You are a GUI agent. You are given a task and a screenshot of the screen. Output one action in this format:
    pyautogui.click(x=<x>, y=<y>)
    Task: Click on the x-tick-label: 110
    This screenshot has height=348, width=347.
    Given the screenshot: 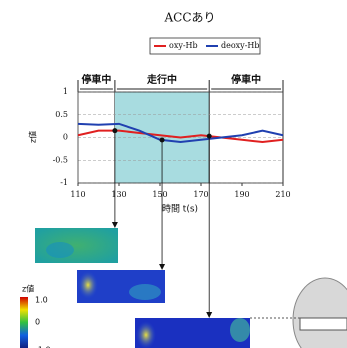 What is the action you would take?
    pyautogui.click(x=77, y=194)
    